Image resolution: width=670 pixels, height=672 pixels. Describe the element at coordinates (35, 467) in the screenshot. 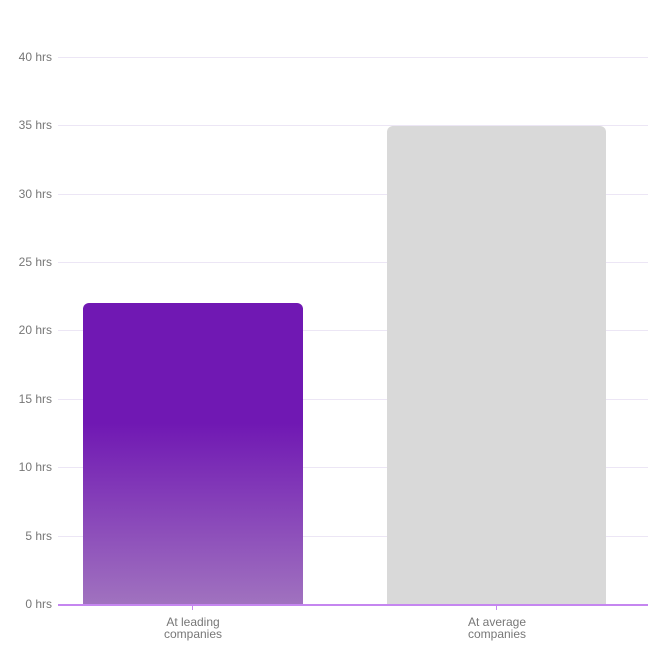

I see `y-tick-label: 10 hrs` at that location.